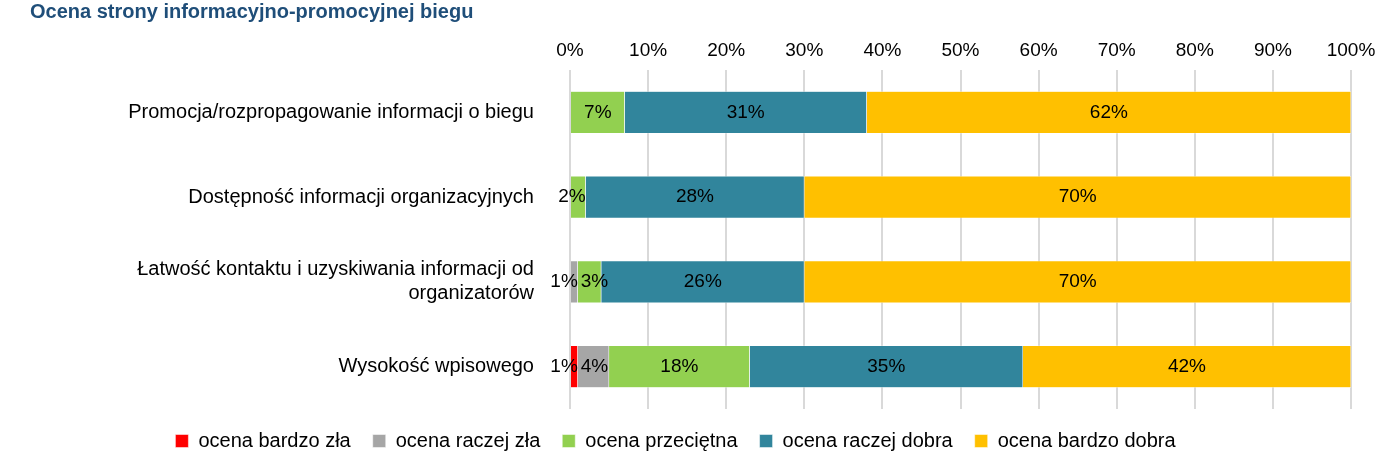 The width and height of the screenshot is (1391, 461). What do you see at coordinates (1273, 49) in the screenshot?
I see `x-tick-label: 90%` at bounding box center [1273, 49].